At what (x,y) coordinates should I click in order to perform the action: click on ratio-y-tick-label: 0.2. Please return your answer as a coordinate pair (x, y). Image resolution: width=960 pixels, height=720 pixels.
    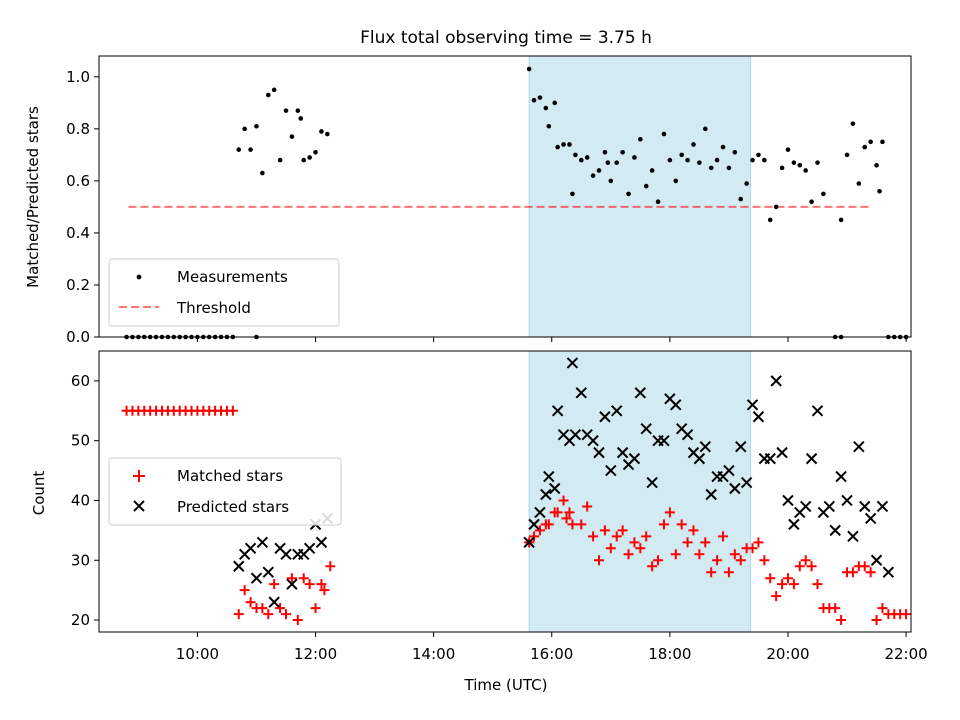
    Looking at the image, I should click on (78, 285).